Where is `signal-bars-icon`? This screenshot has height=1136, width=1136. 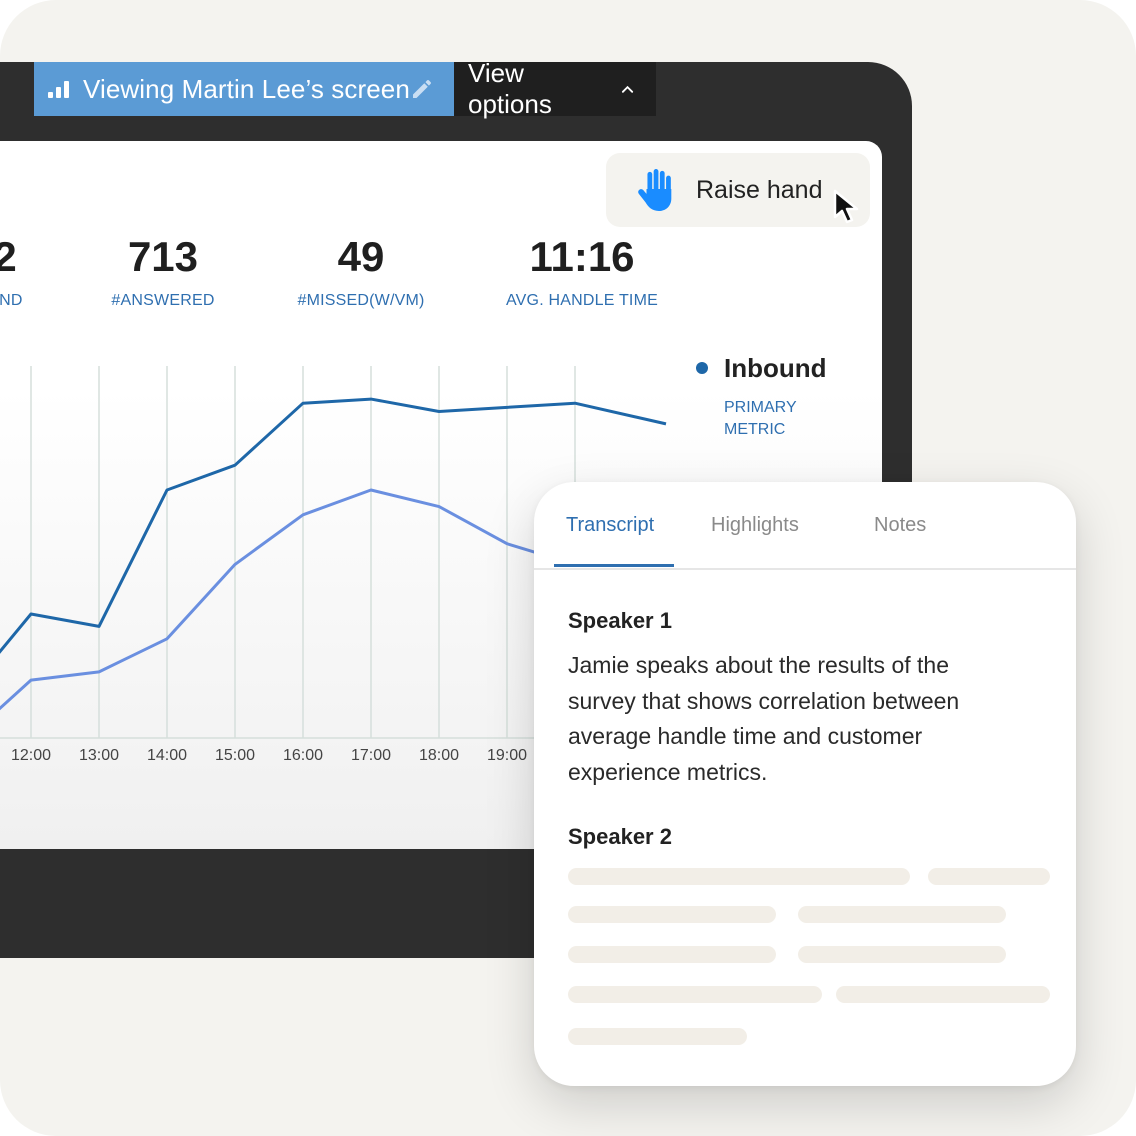
signal-bars-icon is located at coordinates (58, 89).